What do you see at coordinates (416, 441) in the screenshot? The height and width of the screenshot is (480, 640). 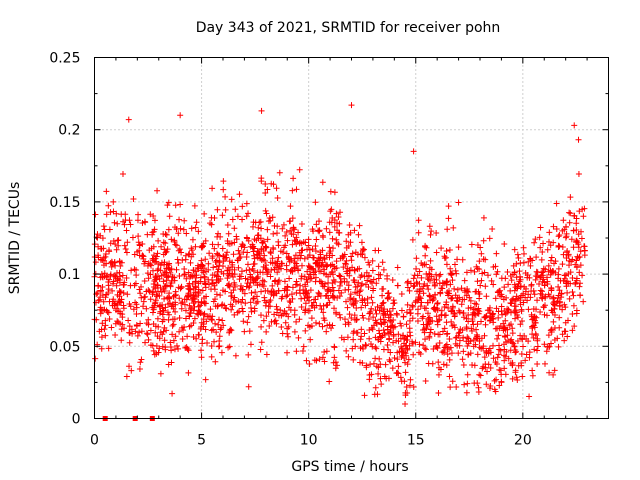 I see `x-tick-label: 15` at bounding box center [416, 441].